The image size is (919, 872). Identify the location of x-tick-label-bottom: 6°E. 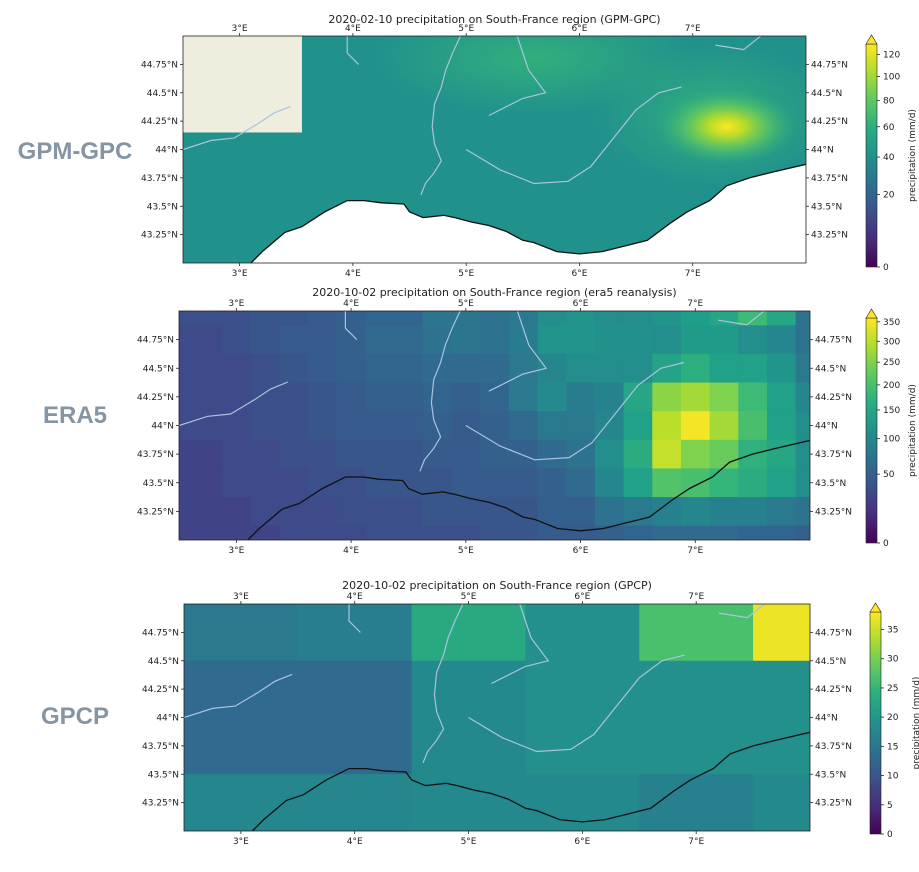
(579, 274).